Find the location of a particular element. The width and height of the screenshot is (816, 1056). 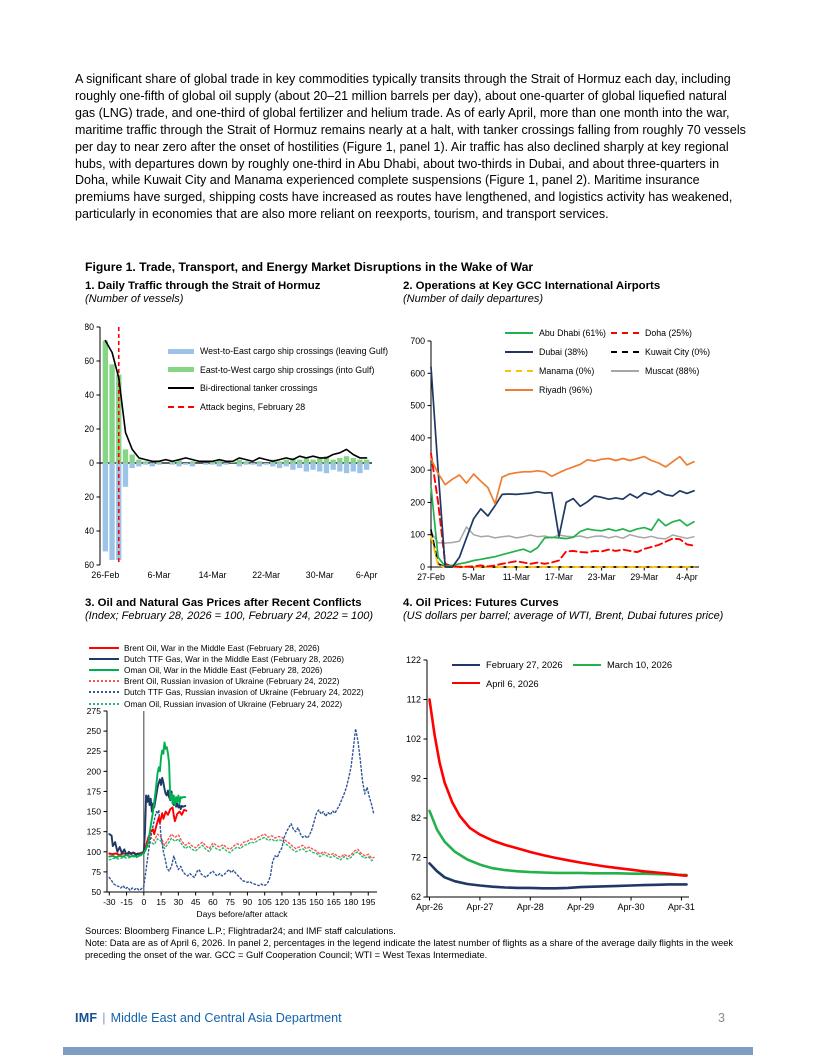

panel-4-legend-col2: March 10, 2026 is located at coordinates (622, 668).